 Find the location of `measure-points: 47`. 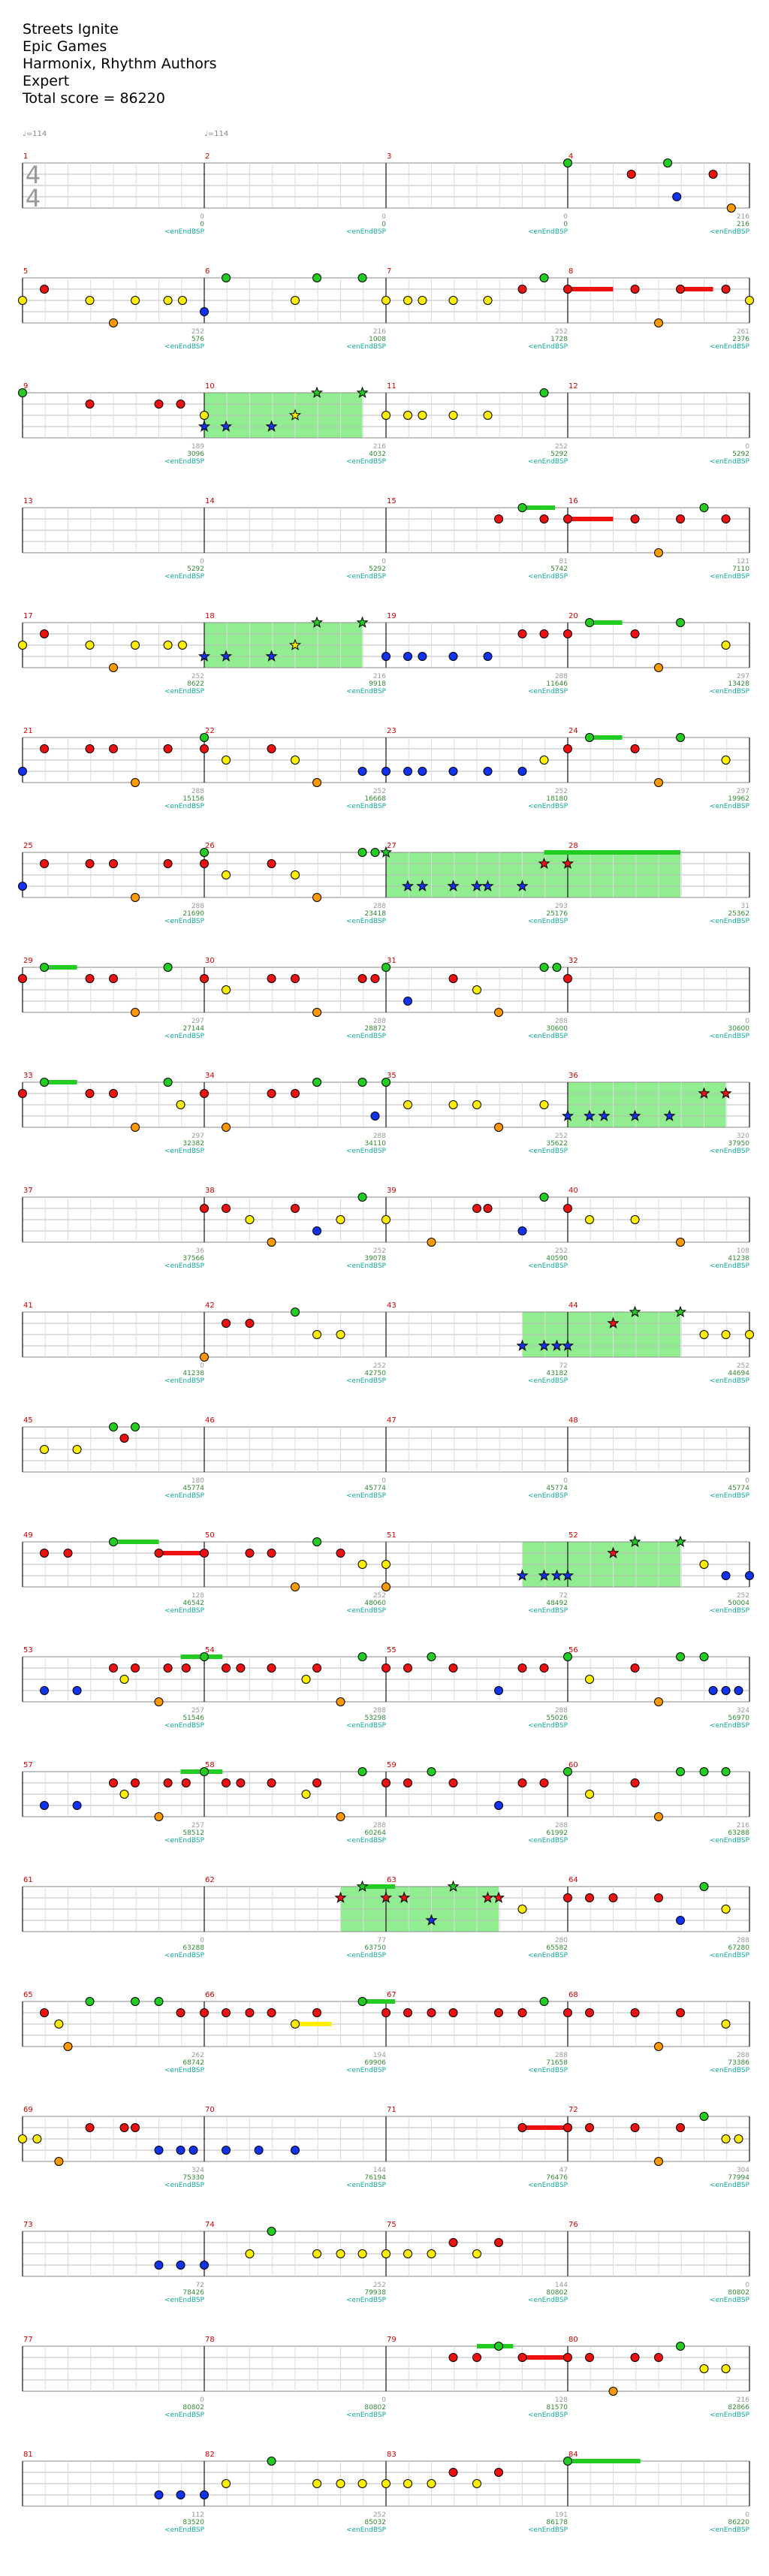

measure-points: 47 is located at coordinates (563, 2171).